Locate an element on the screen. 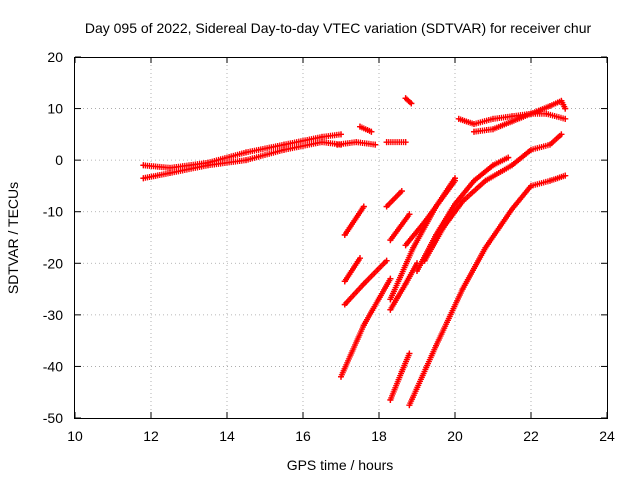 The height and width of the screenshot is (480, 640). x-tick-label: 18 is located at coordinates (379, 436).